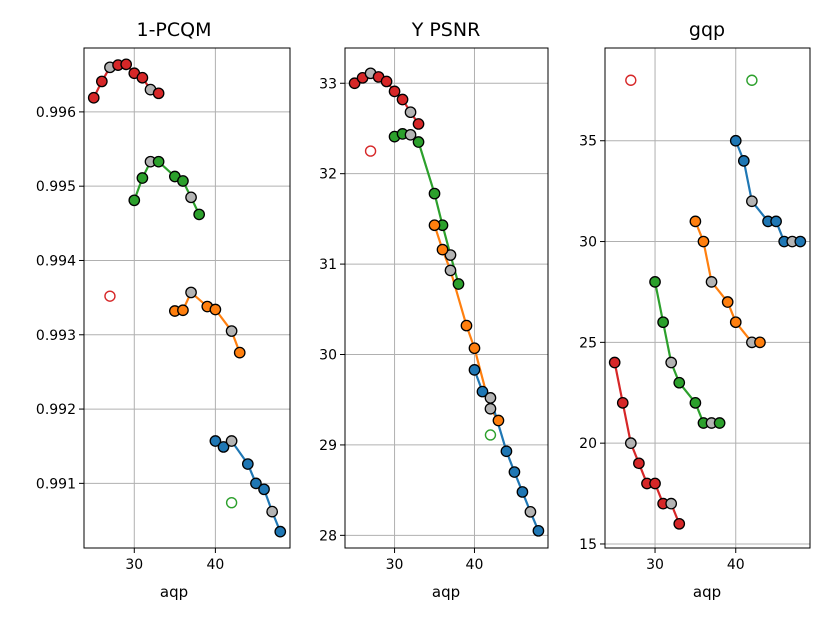 This screenshot has height=623, width=830. I want to click on y-tick-label: 32, so click(328, 175).